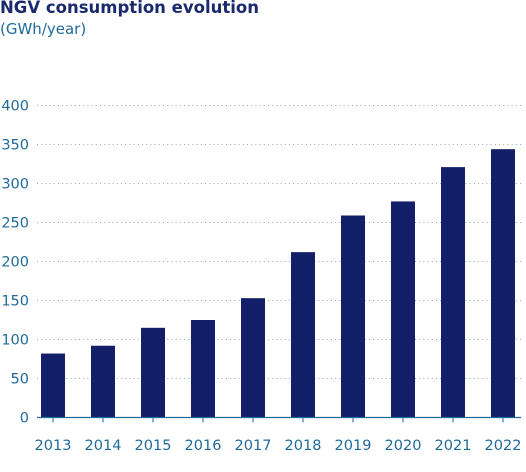 This screenshot has width=526, height=472. What do you see at coordinates (153, 446) in the screenshot?
I see `x-tick-label: 2015` at bounding box center [153, 446].